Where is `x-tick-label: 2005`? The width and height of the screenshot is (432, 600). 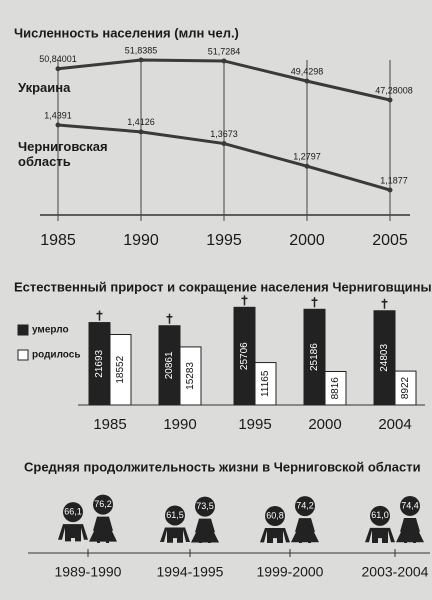
x-tick-label: 2005 is located at coordinates (390, 240).